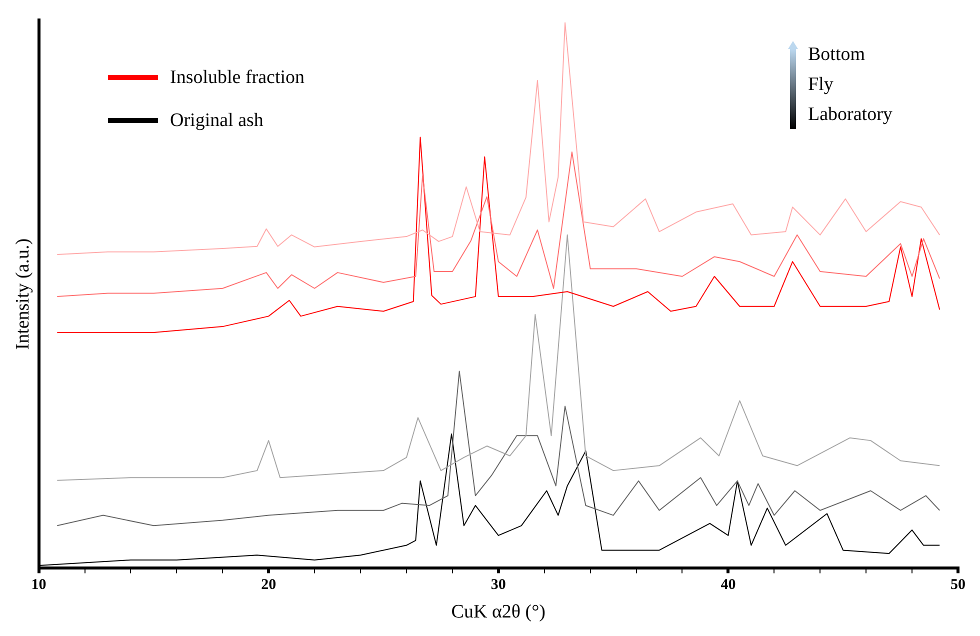 The width and height of the screenshot is (980, 636). Describe the element at coordinates (498, 612) in the screenshot. I see `x-axis-title: CuK α2θ (°)` at that location.